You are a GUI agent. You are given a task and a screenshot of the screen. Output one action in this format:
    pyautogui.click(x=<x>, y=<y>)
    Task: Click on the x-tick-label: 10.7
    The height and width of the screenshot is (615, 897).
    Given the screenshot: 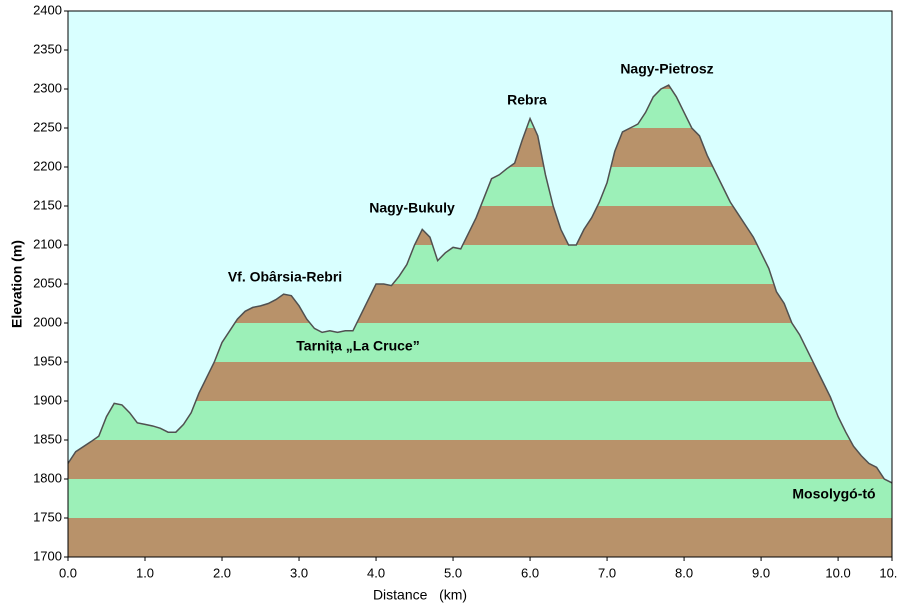 What is the action you would take?
    pyautogui.click(x=888, y=572)
    